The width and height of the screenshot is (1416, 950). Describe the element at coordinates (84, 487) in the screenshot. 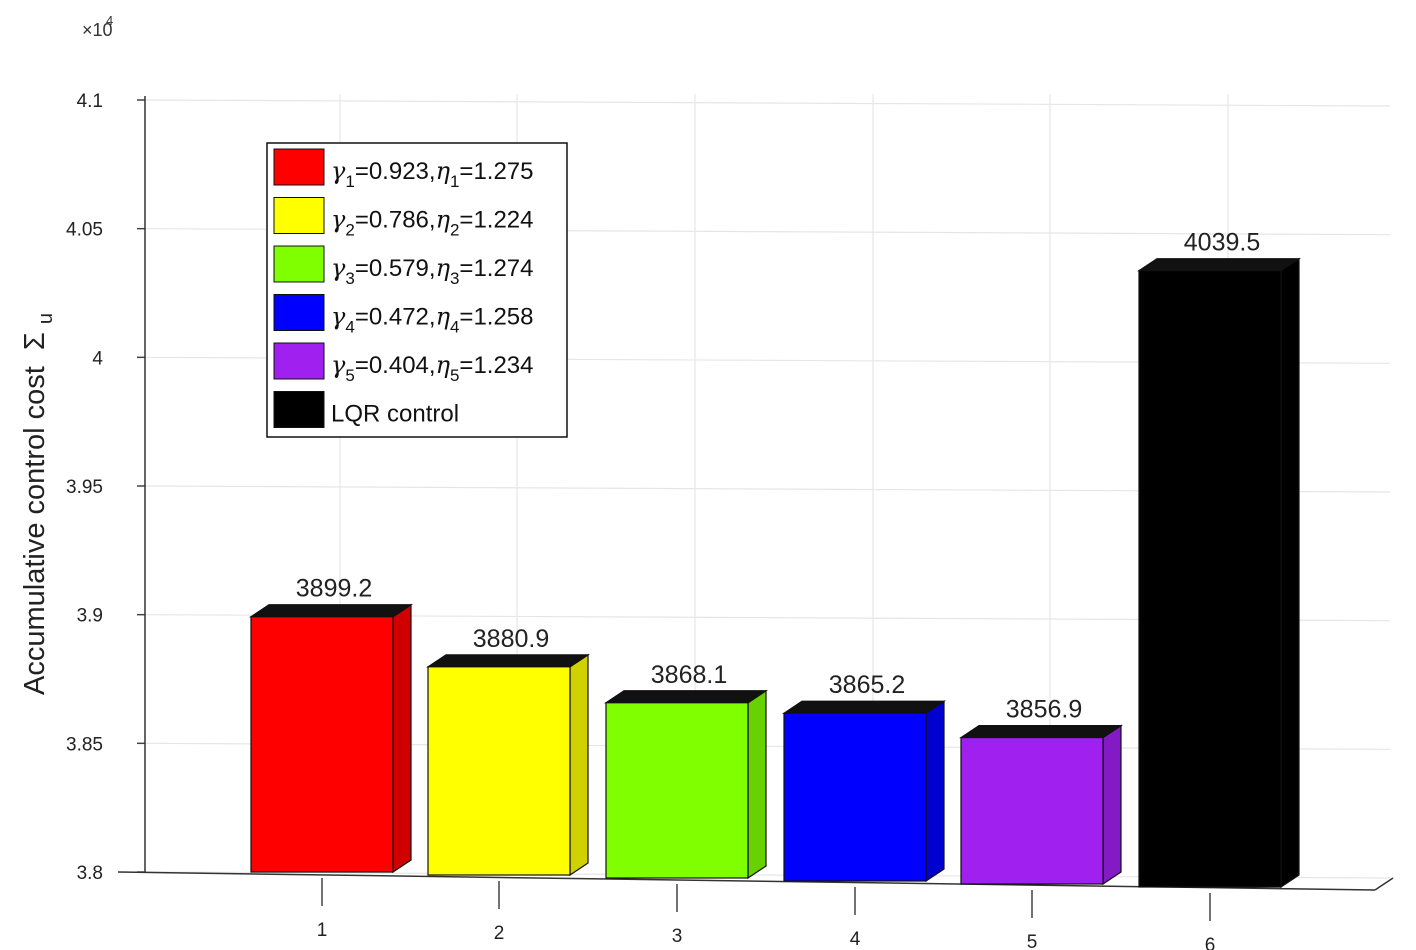

I see `y-tick-label: 3.95` at that location.